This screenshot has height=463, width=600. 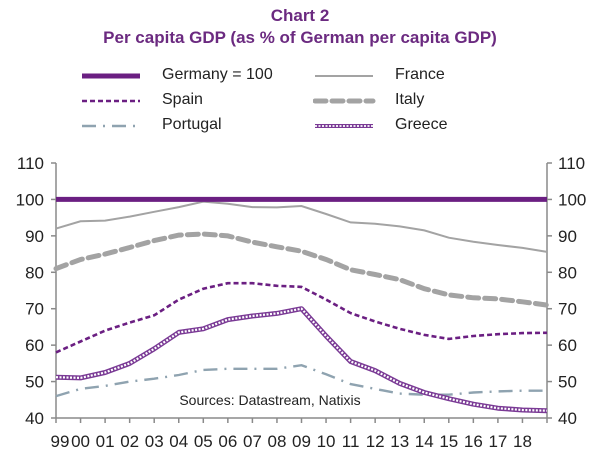 What do you see at coordinates (473, 441) in the screenshot?
I see `x-tick-label: 16` at bounding box center [473, 441].